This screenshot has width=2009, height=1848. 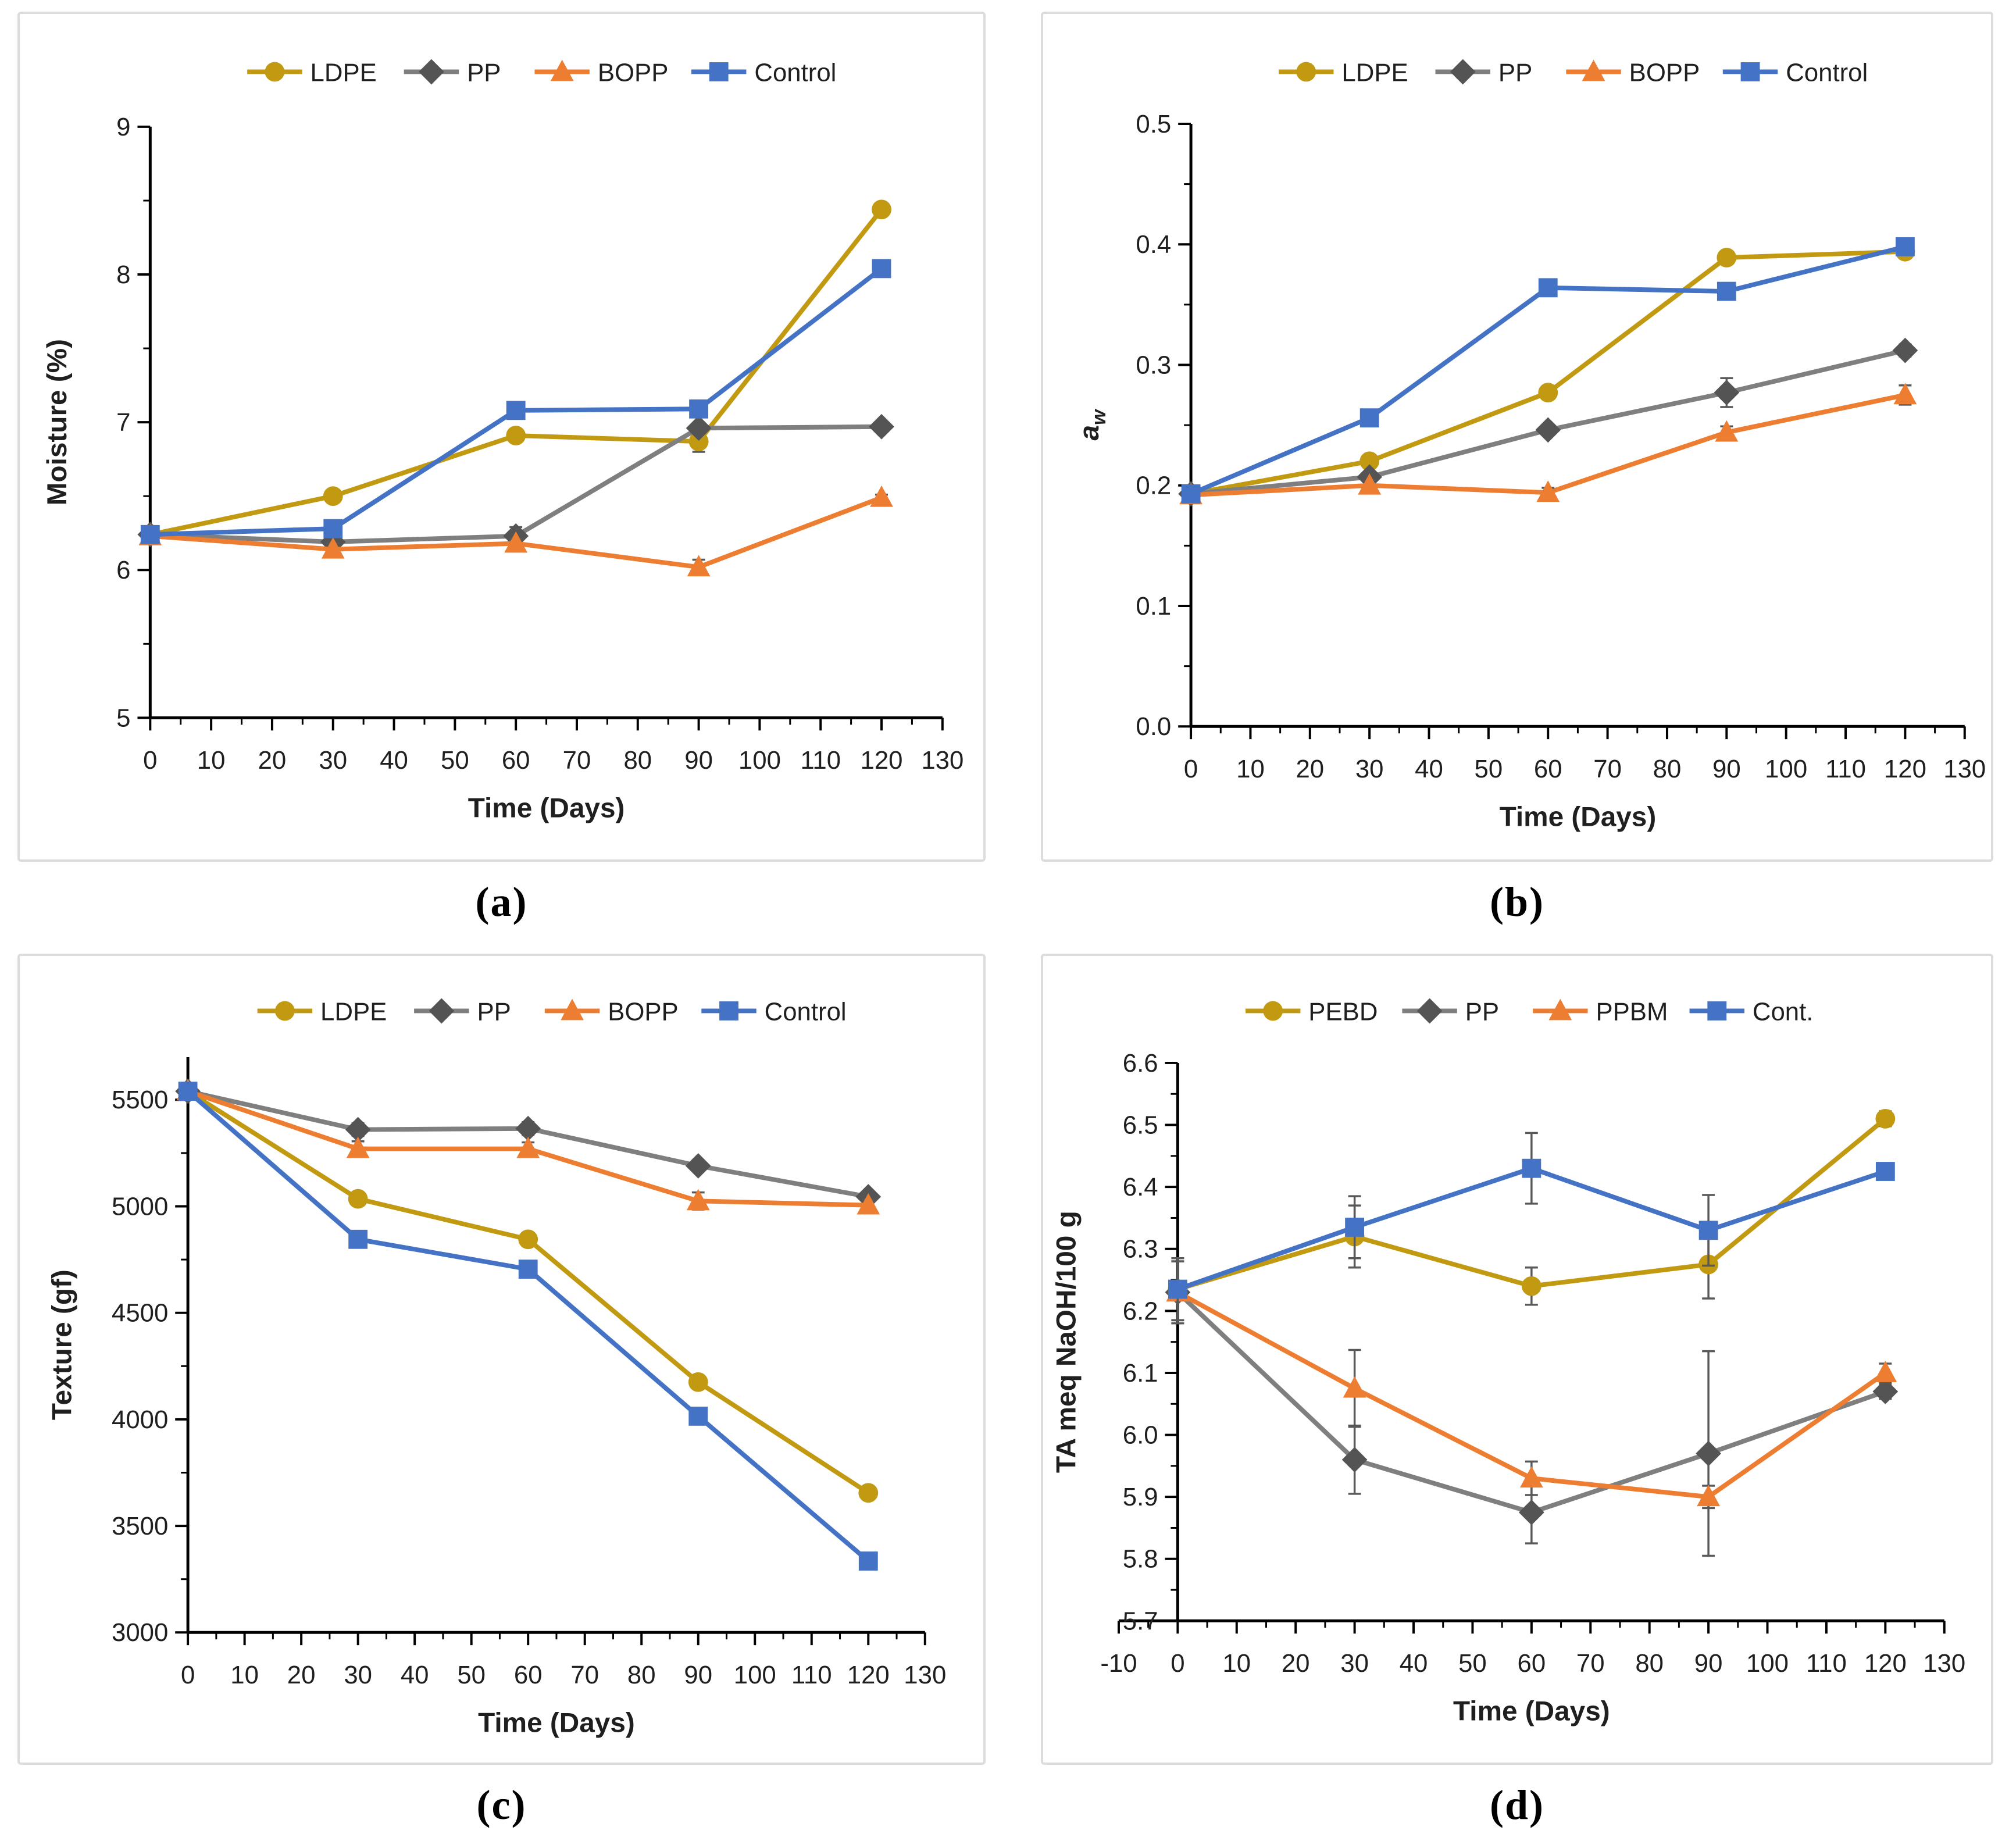 I want to click on x-tick-label: 100, so click(x=755, y=1675).